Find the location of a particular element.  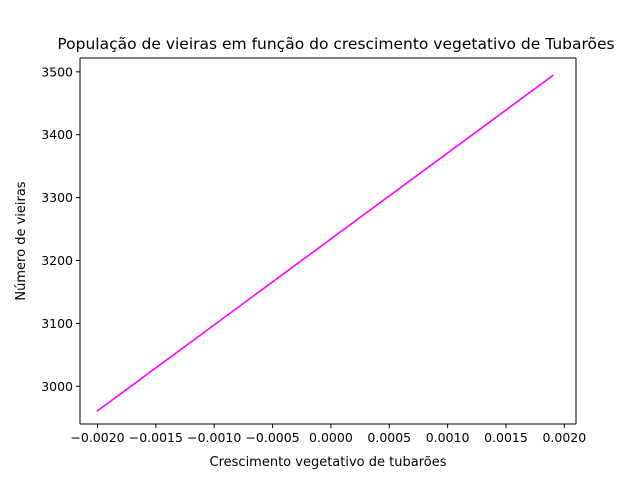

y-tick-label: 3200 is located at coordinates (57, 260).